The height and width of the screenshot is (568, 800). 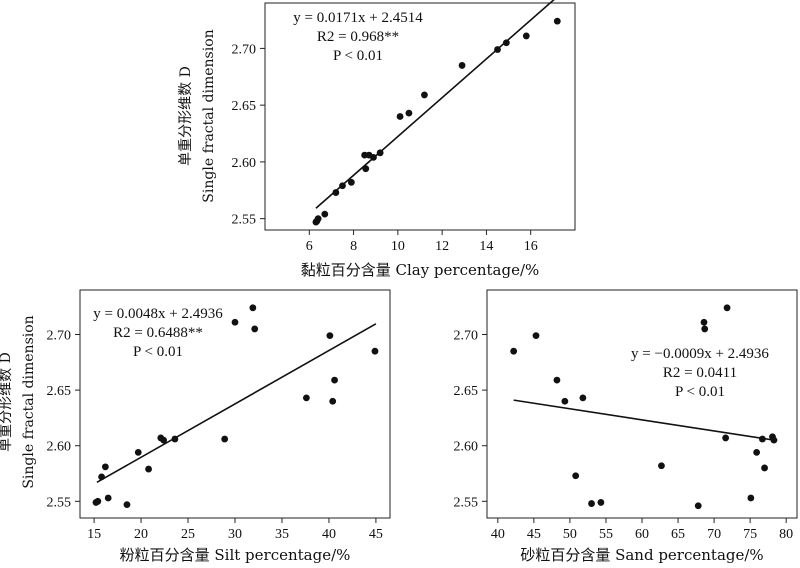 What do you see at coordinates (158, 333) in the screenshot?
I see `equation-line: R2 = 0.6488**` at bounding box center [158, 333].